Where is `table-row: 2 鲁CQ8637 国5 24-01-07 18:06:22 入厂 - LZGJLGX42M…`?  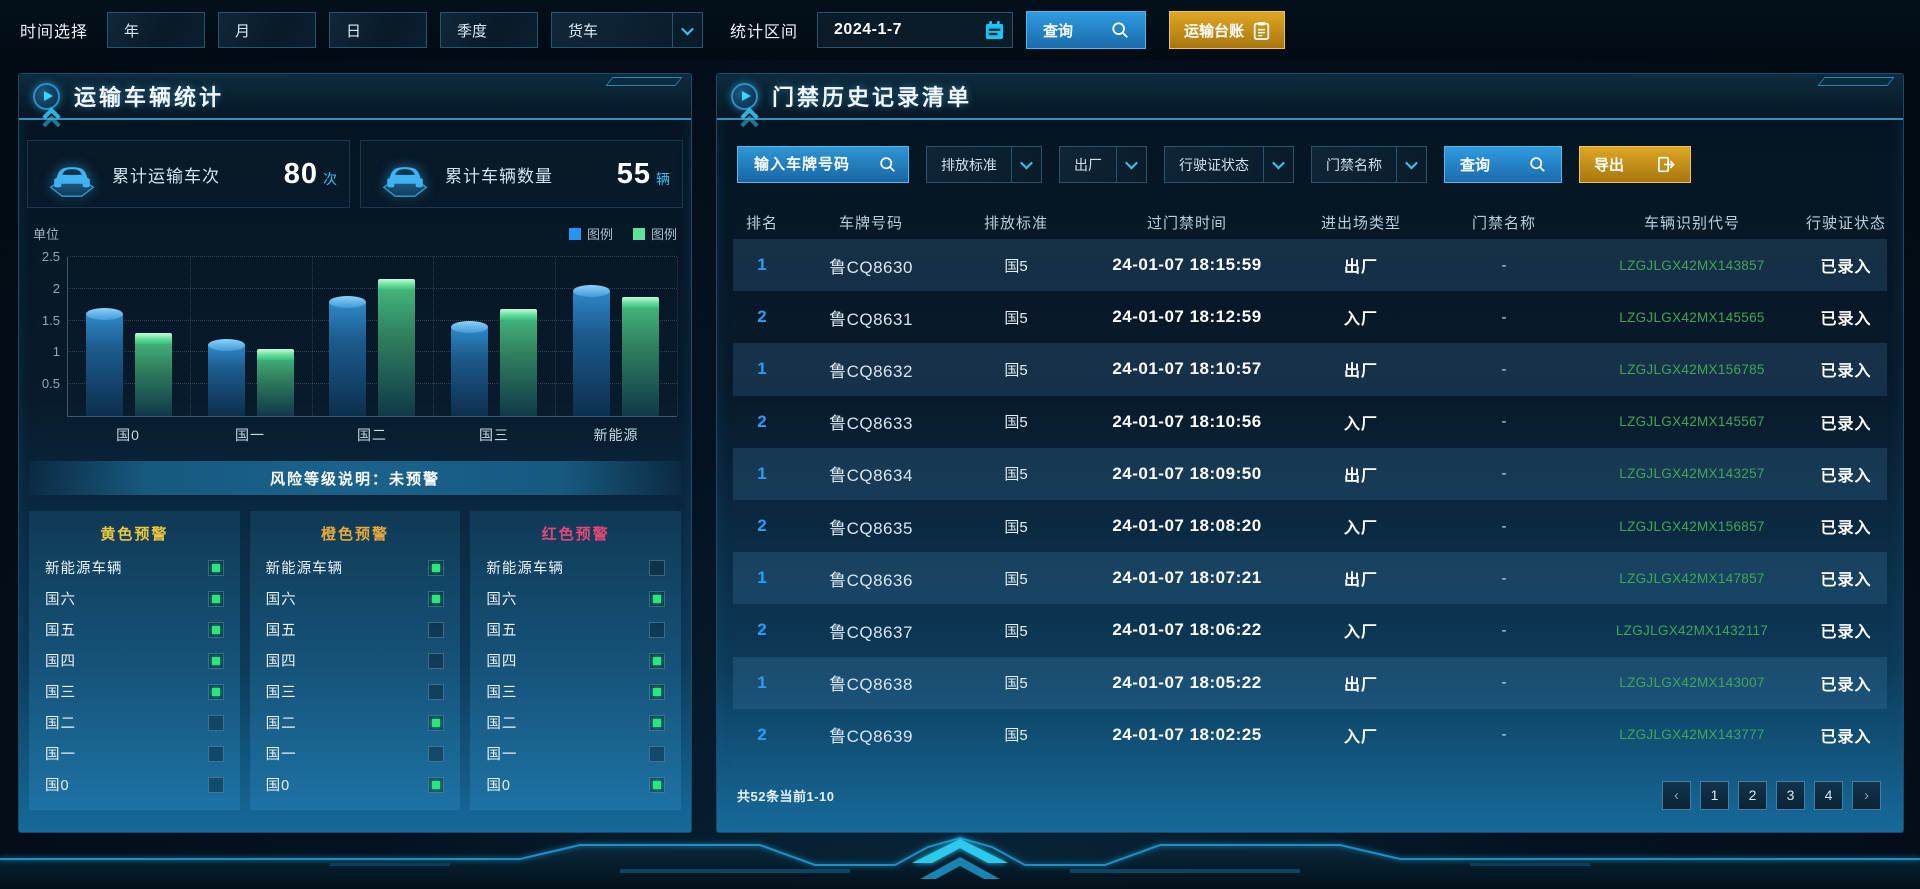 table-row: 2 鲁CQ8637 国5 24-01-07 18:06:22 入厂 - LZGJLGX42M… is located at coordinates (1310, 630).